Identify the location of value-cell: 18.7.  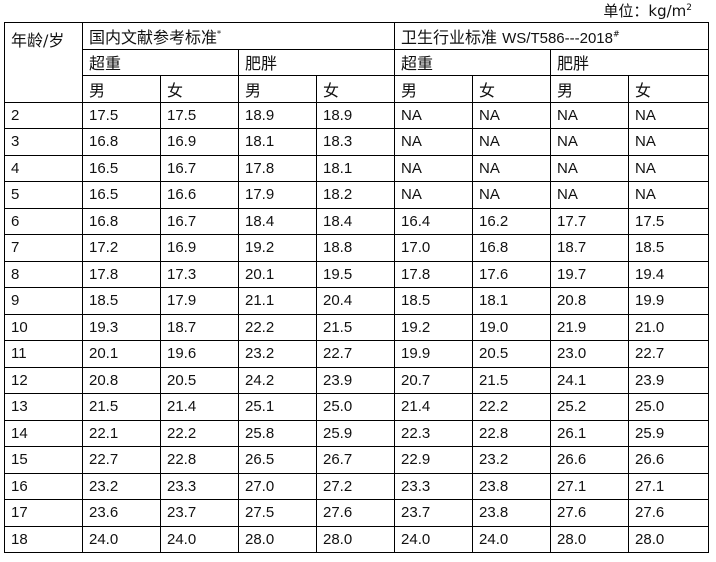
(199, 327).